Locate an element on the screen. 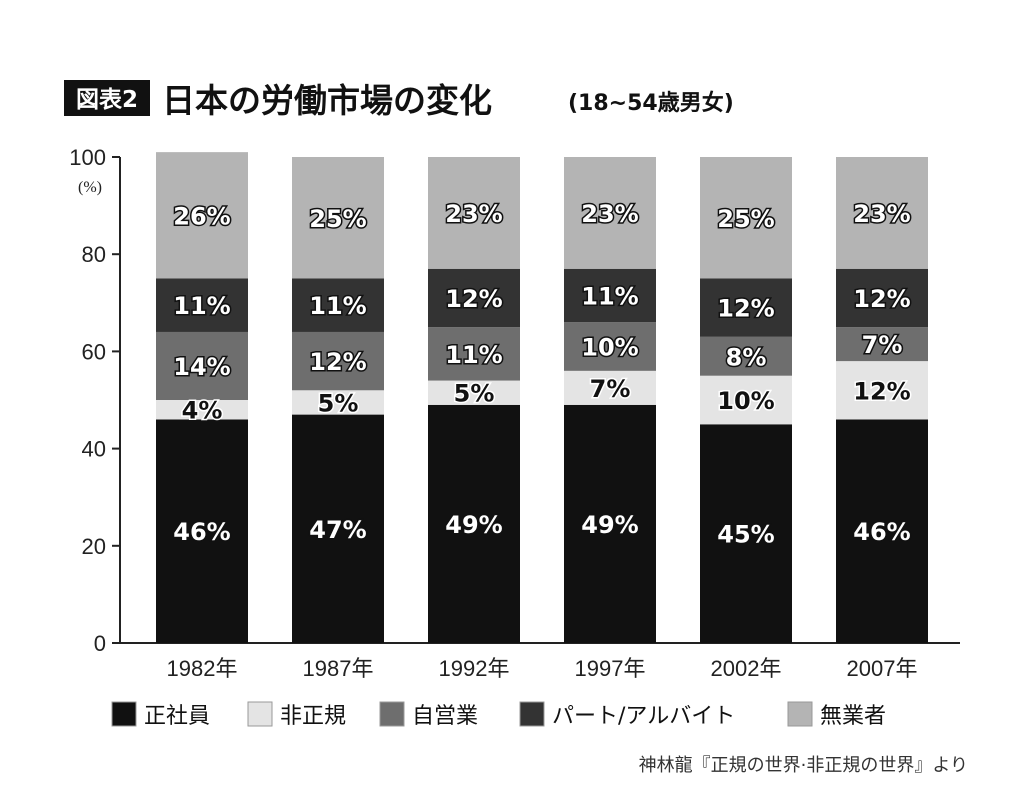 The height and width of the screenshot is (809, 1024). y-tick-label: 60 is located at coordinates (94, 351).